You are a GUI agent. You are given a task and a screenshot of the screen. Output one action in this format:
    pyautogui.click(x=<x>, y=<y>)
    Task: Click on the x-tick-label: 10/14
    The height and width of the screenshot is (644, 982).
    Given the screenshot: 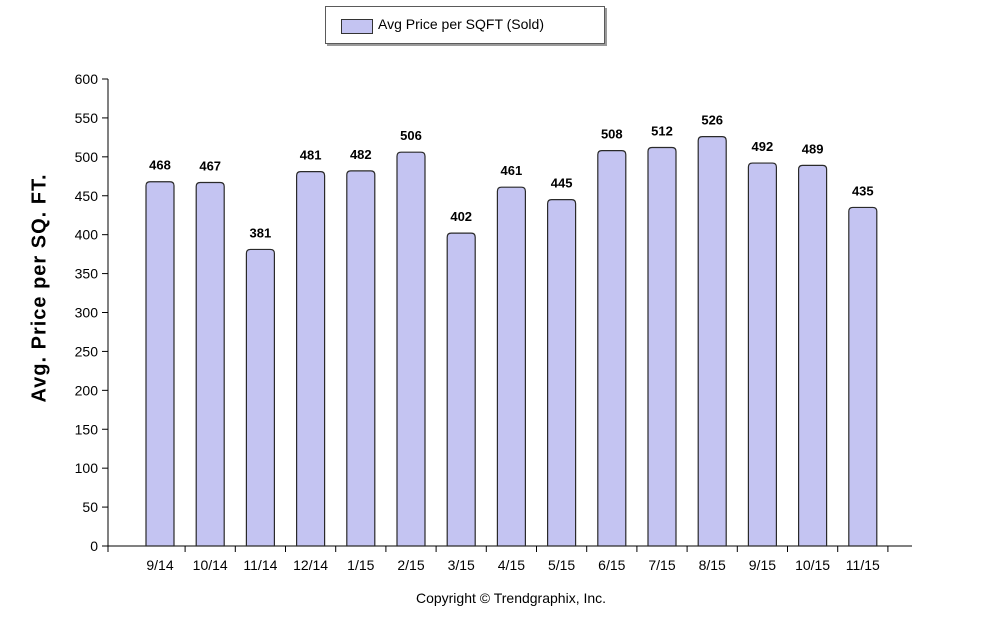 What is the action you would take?
    pyautogui.click(x=210, y=565)
    